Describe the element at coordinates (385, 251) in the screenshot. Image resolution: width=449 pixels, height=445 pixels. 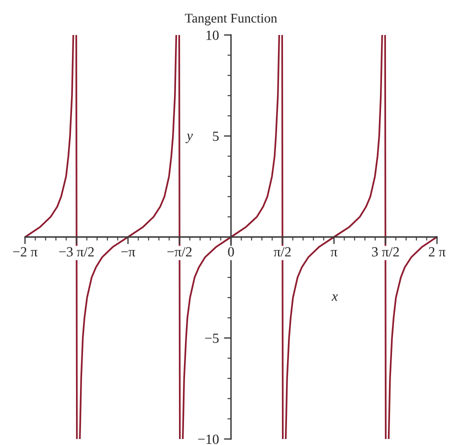
I see `x-tick-label: 3 π/2` at that location.